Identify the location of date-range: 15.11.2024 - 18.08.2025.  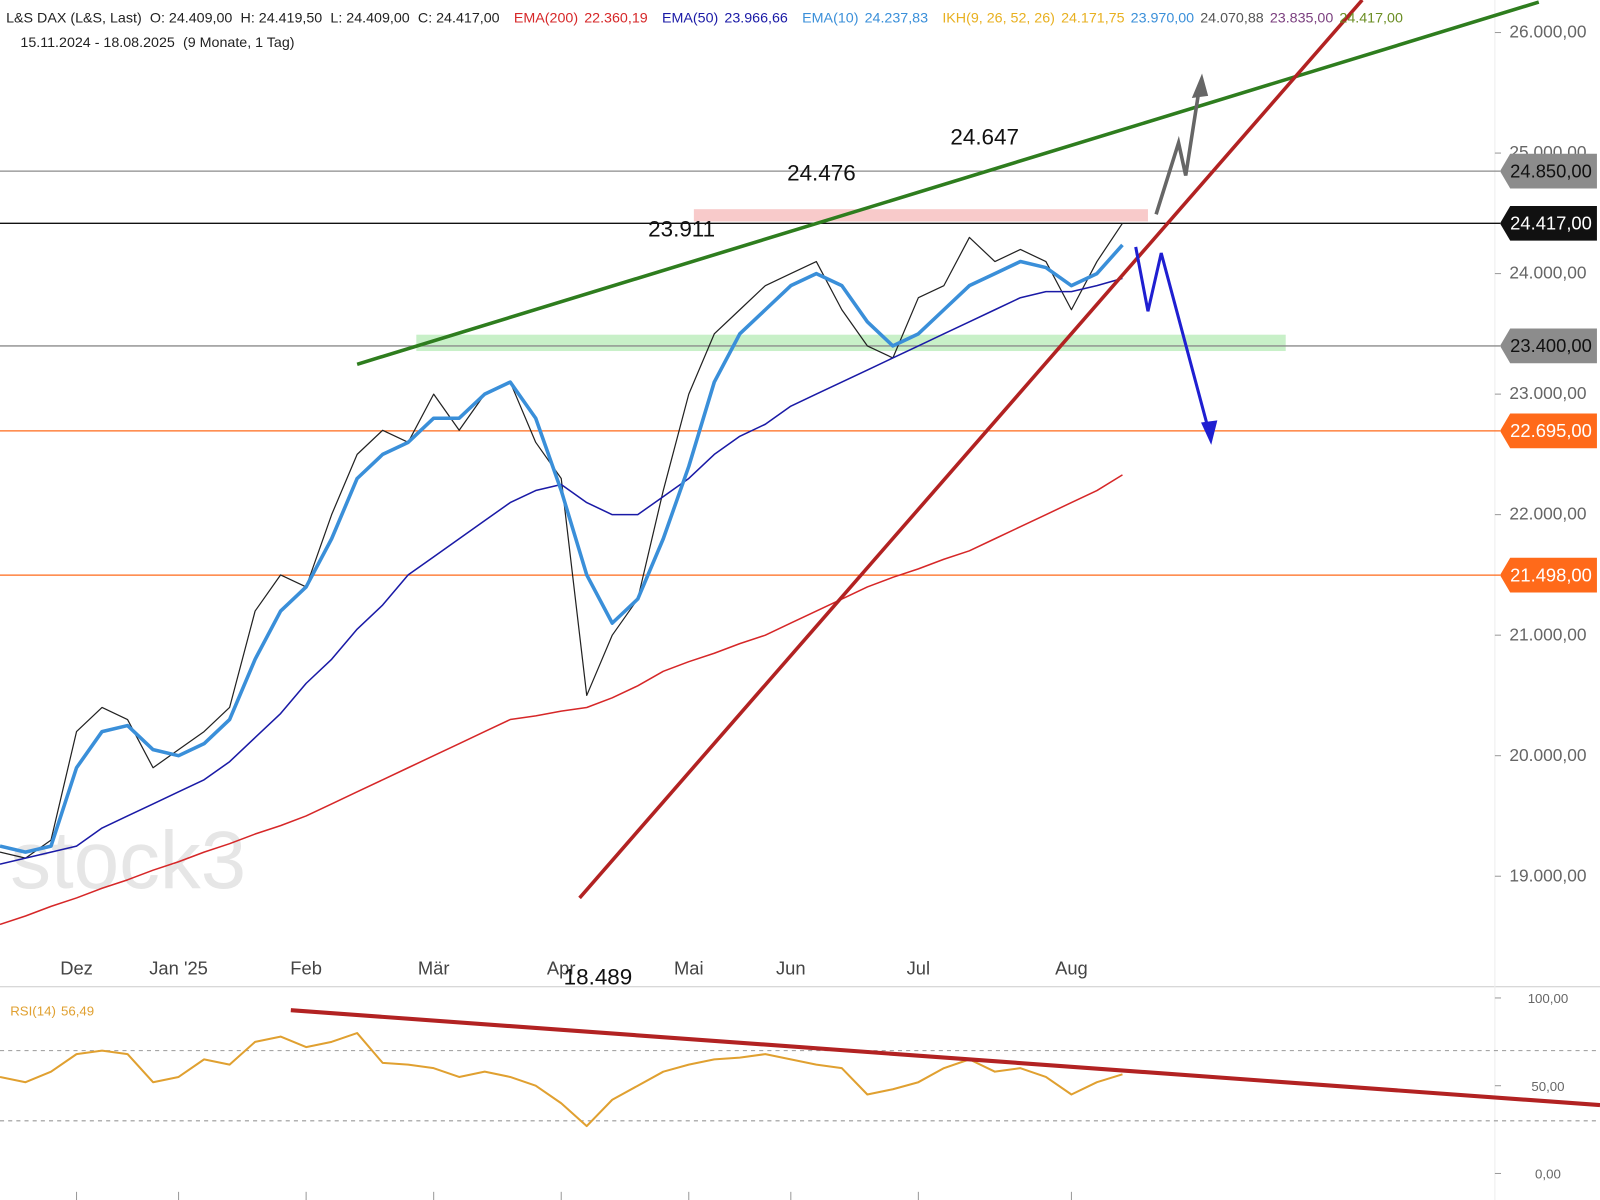
(97, 43).